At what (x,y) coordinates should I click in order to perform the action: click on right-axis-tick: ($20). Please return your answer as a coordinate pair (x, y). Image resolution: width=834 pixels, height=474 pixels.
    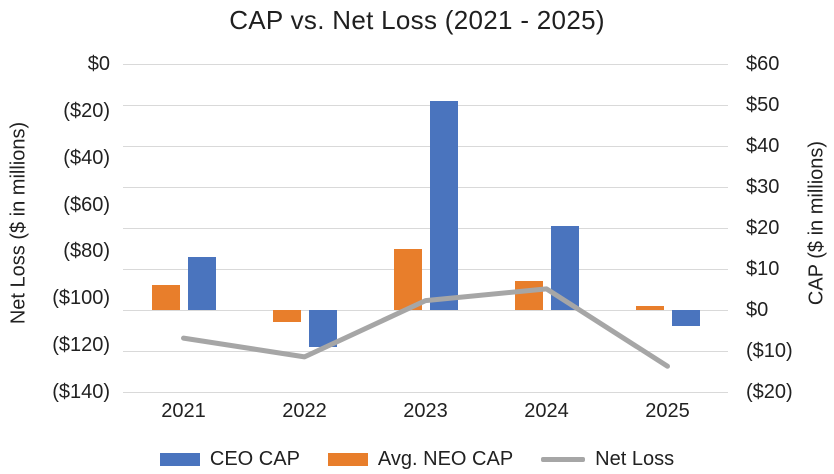
    Looking at the image, I should click on (769, 392).